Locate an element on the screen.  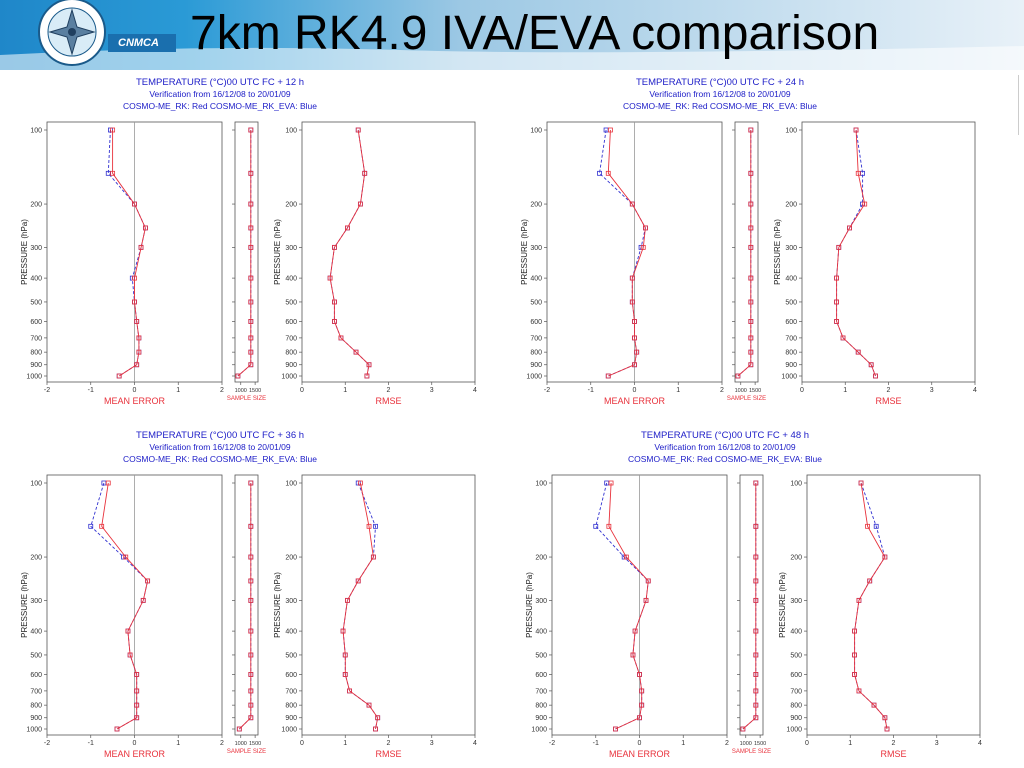
rmse-xtick-label: 3 is located at coordinates (937, 743).